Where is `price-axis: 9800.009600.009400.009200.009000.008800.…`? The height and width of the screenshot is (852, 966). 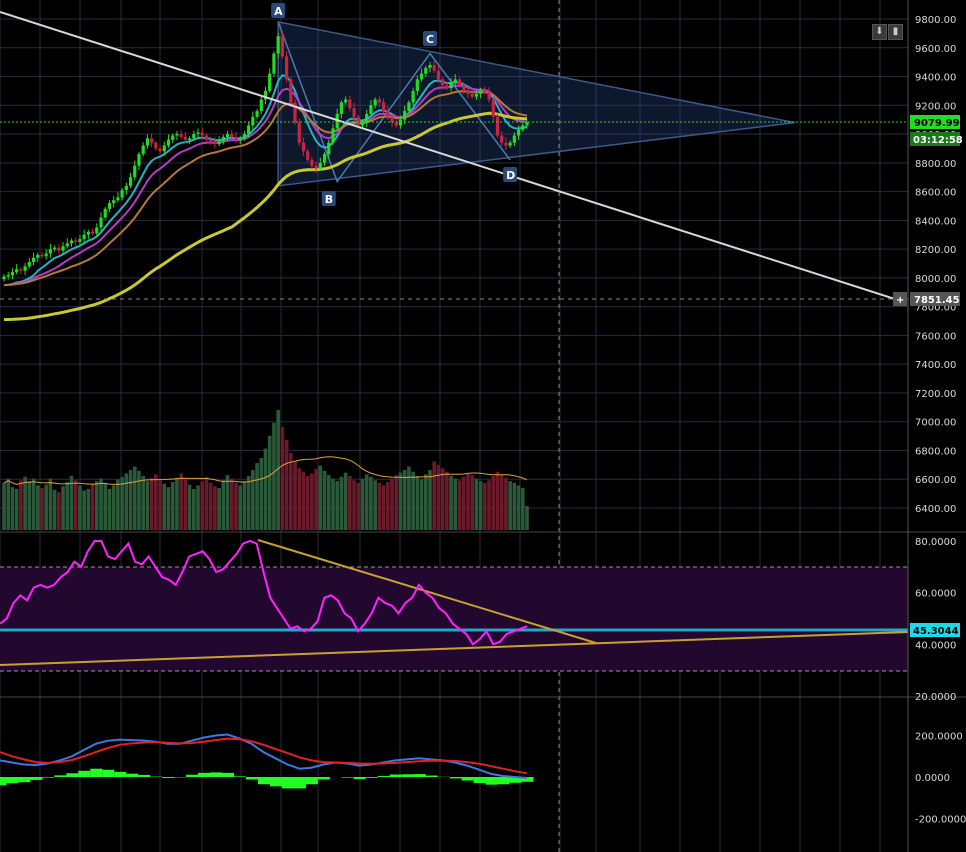 price-axis: 9800.009600.009400.009200.009000.008800.… is located at coordinates (940, 420).